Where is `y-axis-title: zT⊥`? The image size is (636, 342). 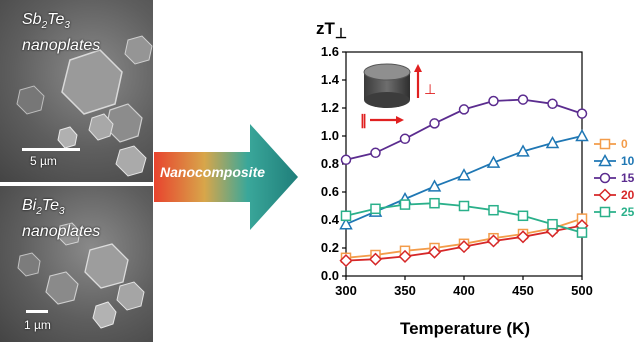 y-axis-title: zT⊥ is located at coordinates (331, 30).